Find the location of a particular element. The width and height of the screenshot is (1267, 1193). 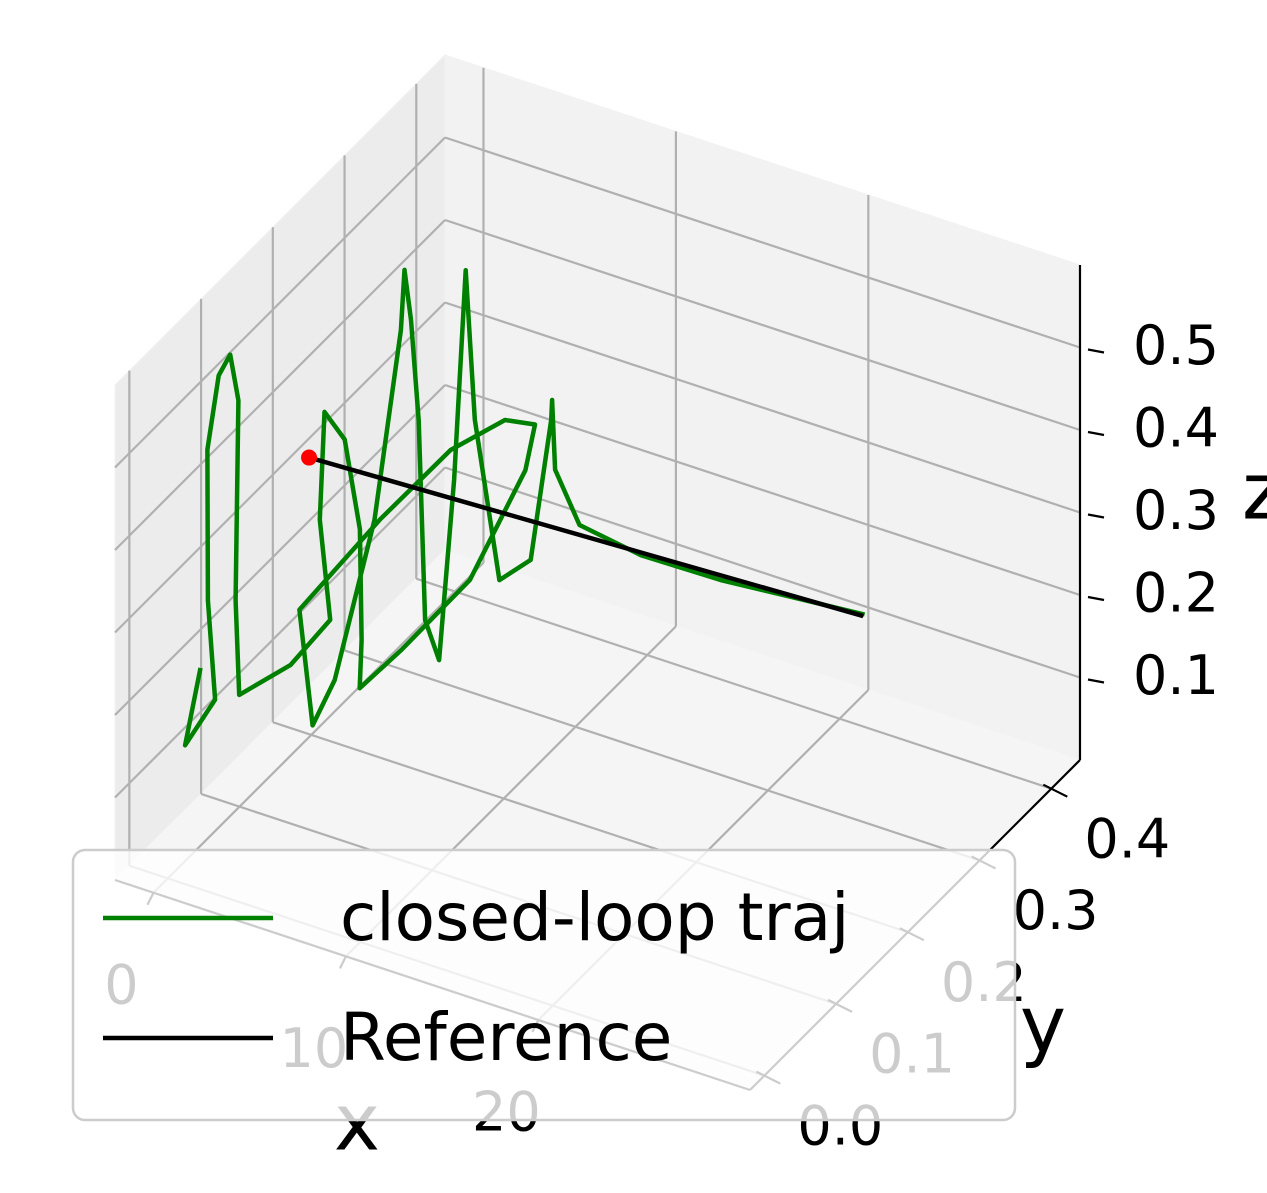

y-tick is located at coordinates (1055, 790).